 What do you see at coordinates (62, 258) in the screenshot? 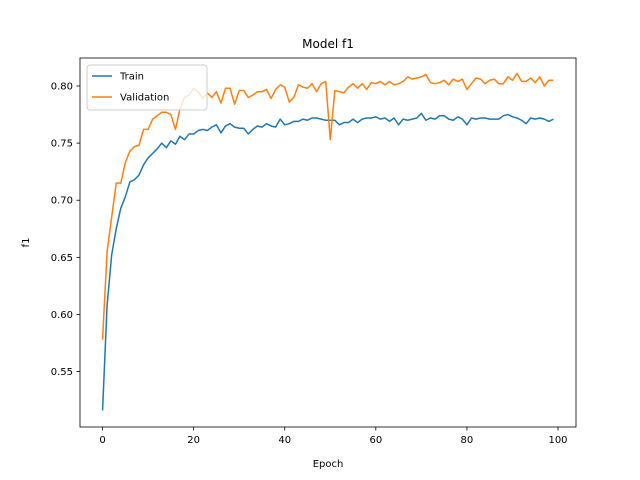
I see `y-tick-label: 0.65` at bounding box center [62, 258].